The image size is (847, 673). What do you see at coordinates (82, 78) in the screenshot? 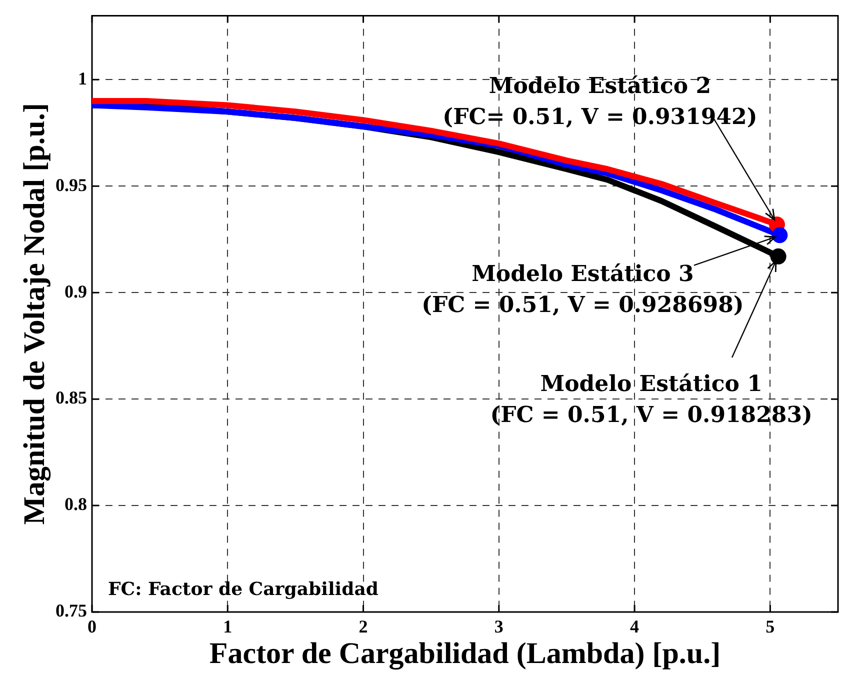
I see `y-tick-label: 1` at bounding box center [82, 78].